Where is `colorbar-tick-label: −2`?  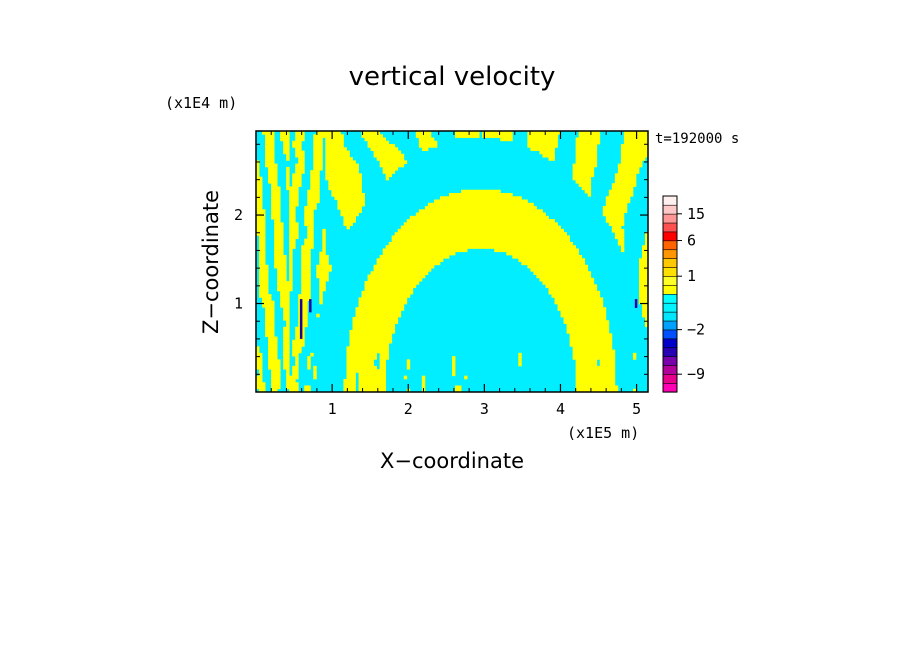 colorbar-tick-label: −2 is located at coordinates (696, 330).